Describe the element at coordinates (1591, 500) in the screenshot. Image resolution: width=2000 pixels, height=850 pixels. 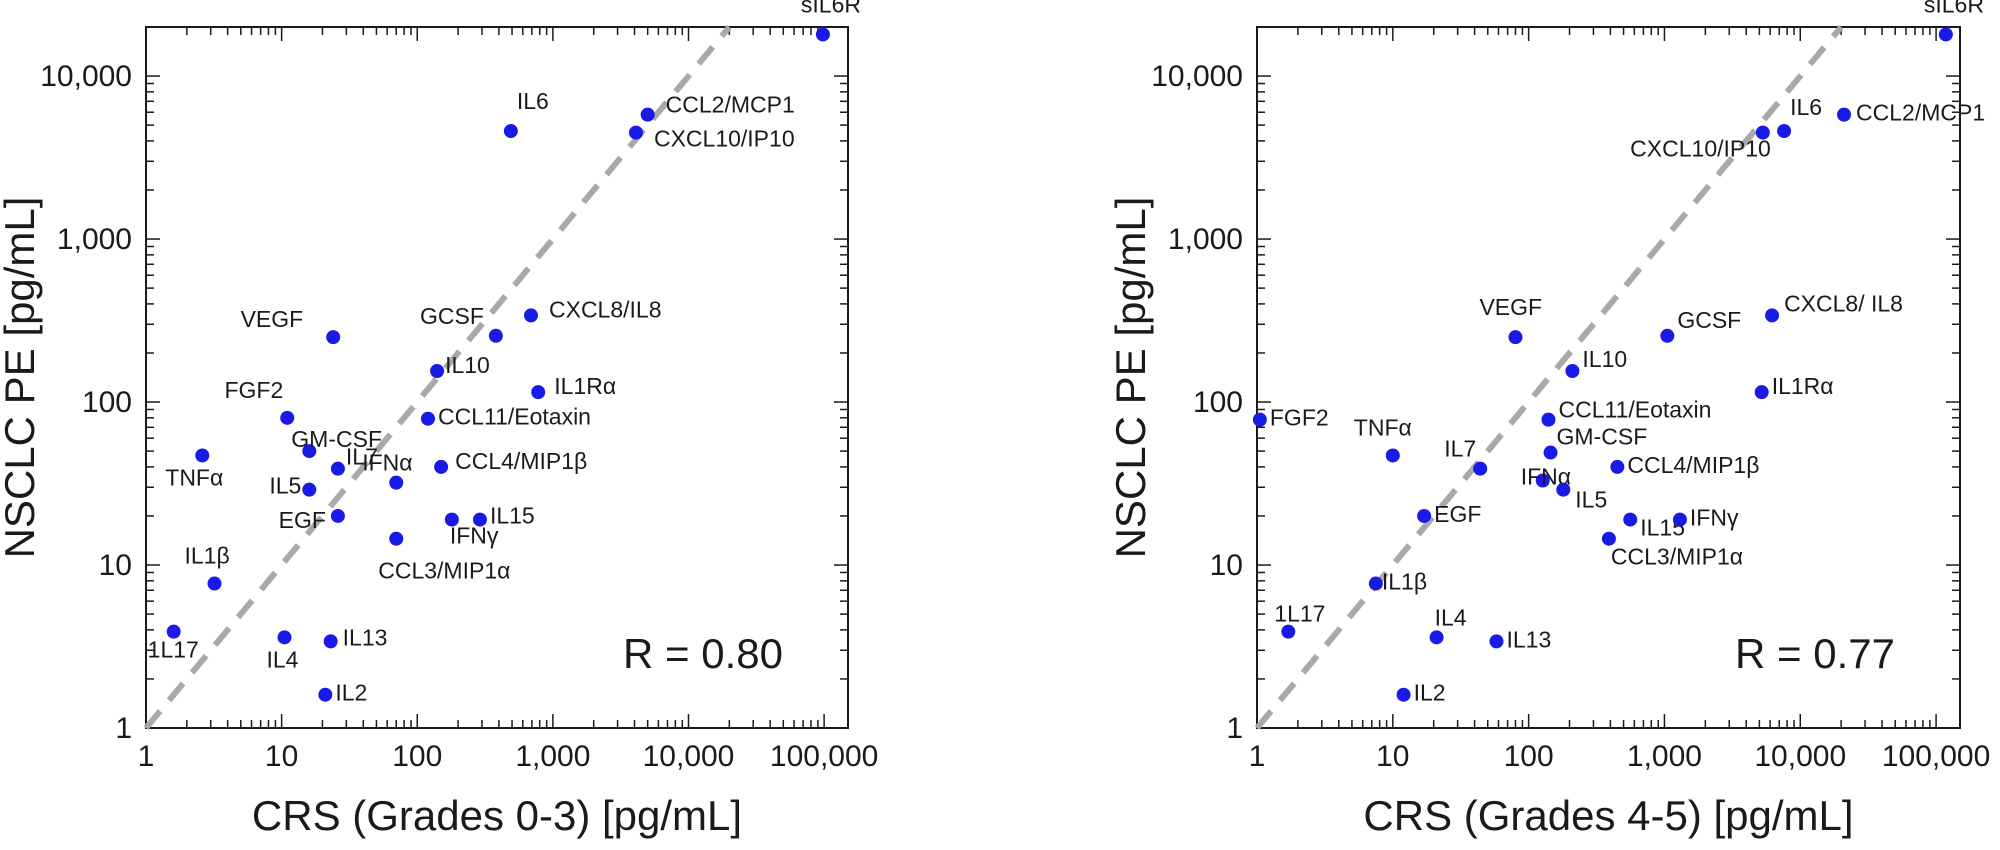
I see `point-label-il5: IL5` at that location.